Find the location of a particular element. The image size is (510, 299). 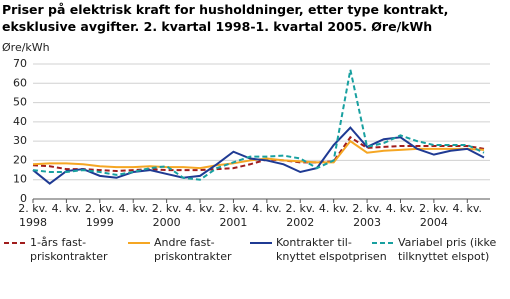

y-tick-label: 20 is located at coordinates (20, 159).